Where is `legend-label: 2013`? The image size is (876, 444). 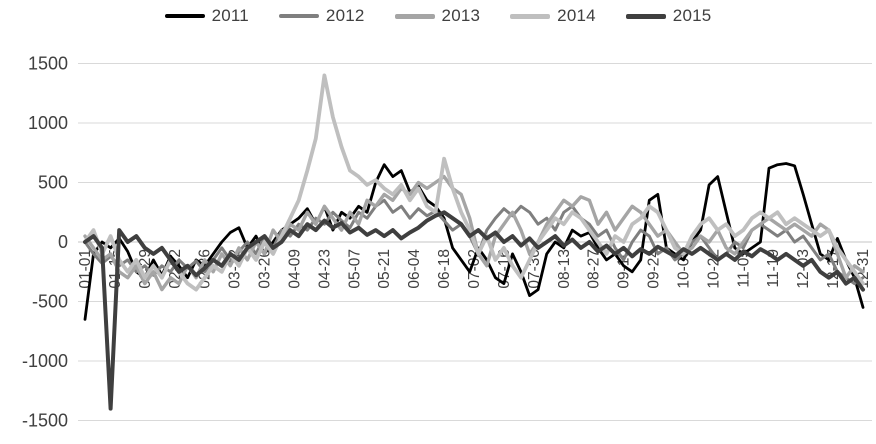 legend-label: 2013 is located at coordinates (461, 15).